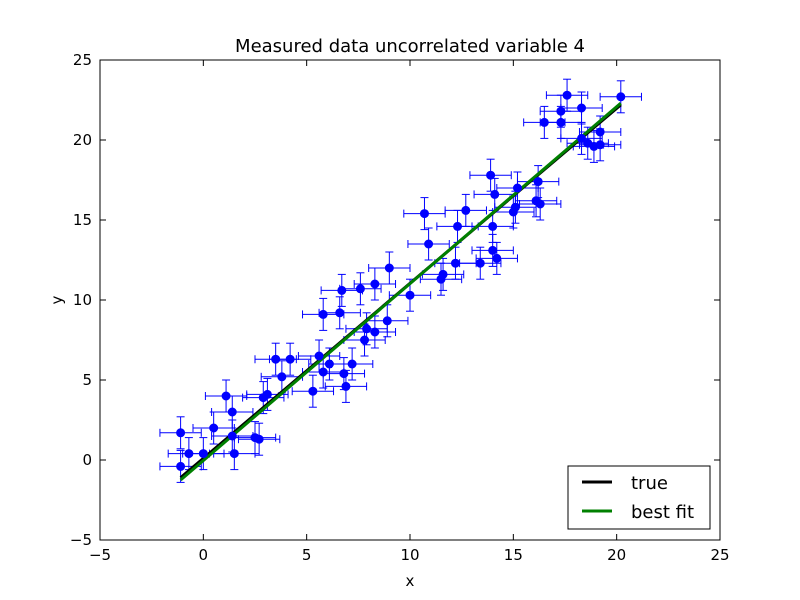 The image size is (800, 600). Describe the element at coordinates (82, 220) in the screenshot. I see `y-tick-label: 15` at that location.